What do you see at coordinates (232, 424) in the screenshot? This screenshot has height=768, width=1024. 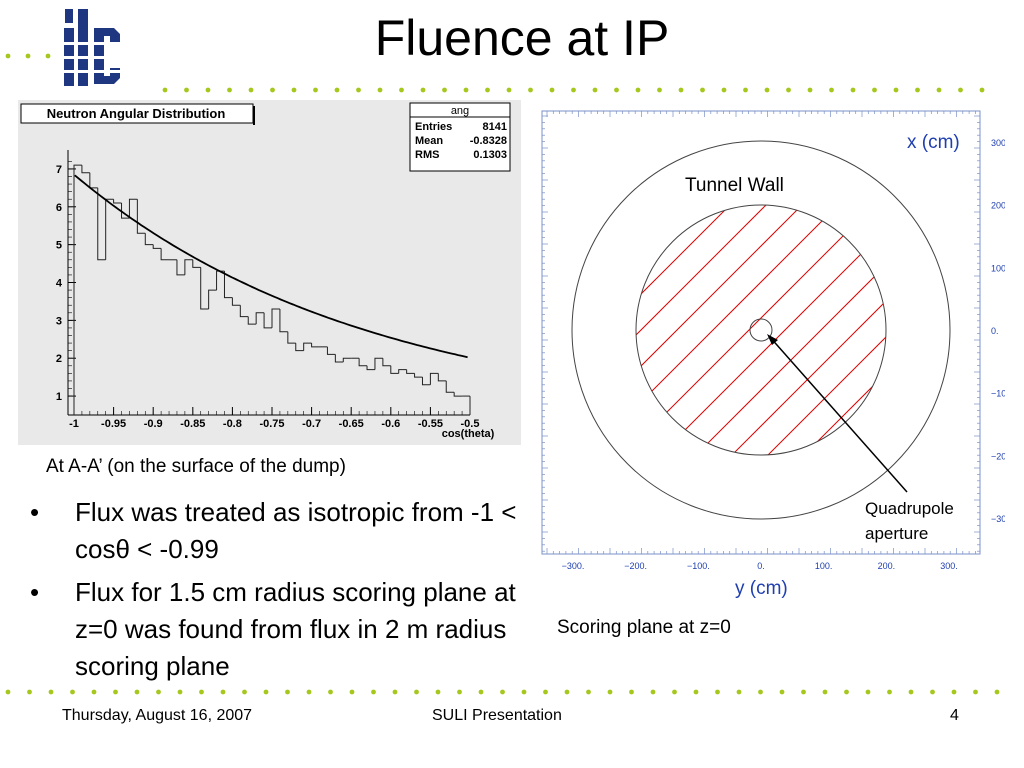 I see `histogram-x-tick-label: -0.8` at bounding box center [232, 424].